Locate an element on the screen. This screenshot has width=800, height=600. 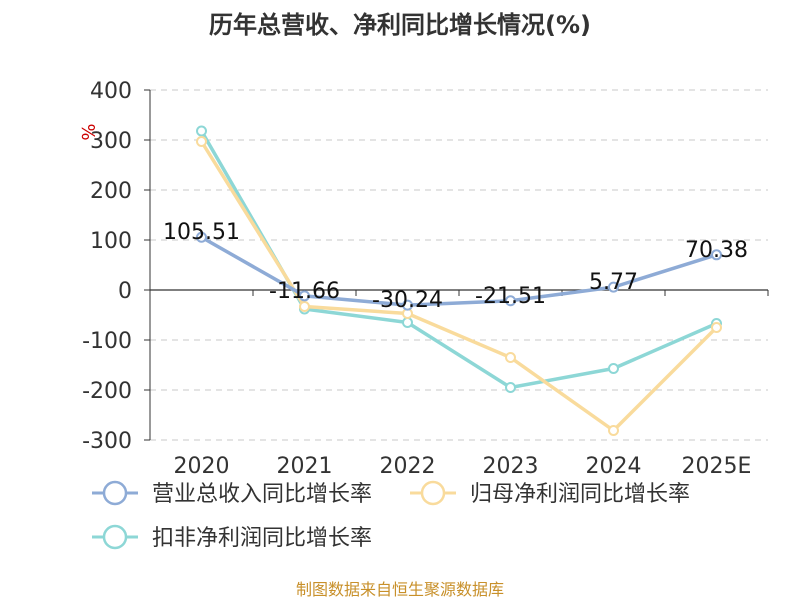
x-tick-label: 2025E is located at coordinates (717, 466).